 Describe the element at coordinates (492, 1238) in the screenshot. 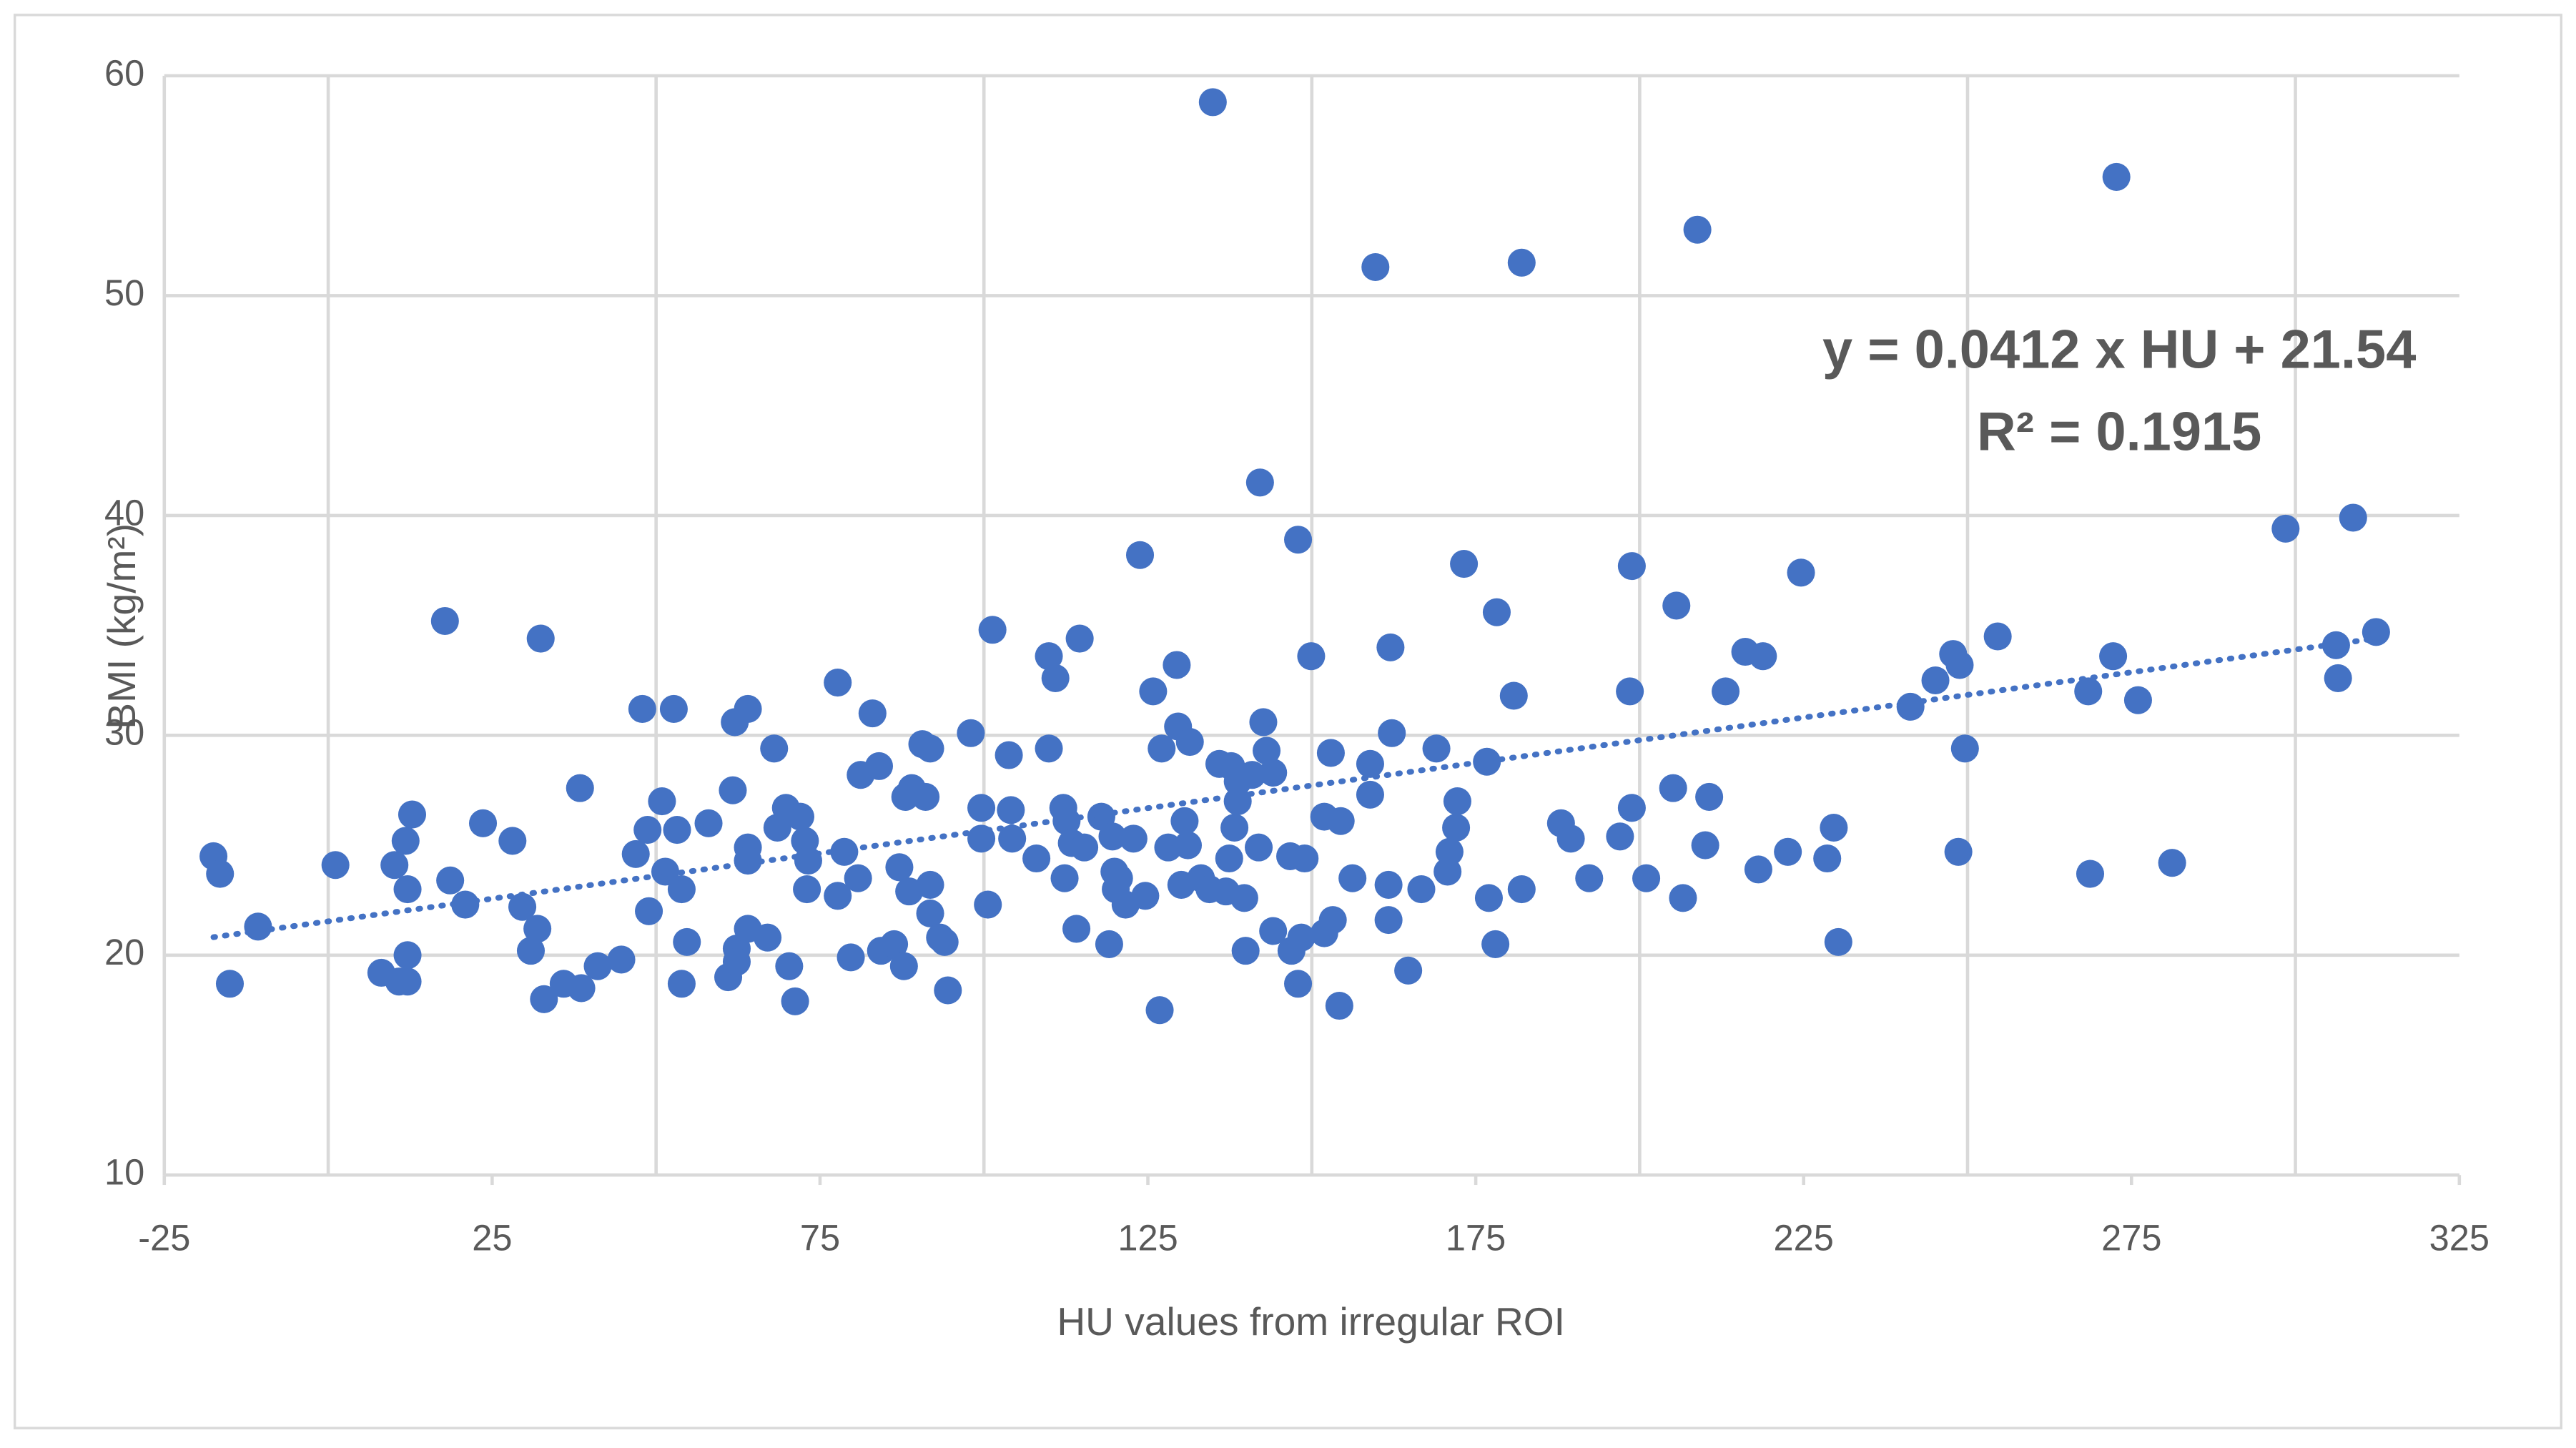

I see `x-tick-label: 25` at that location.